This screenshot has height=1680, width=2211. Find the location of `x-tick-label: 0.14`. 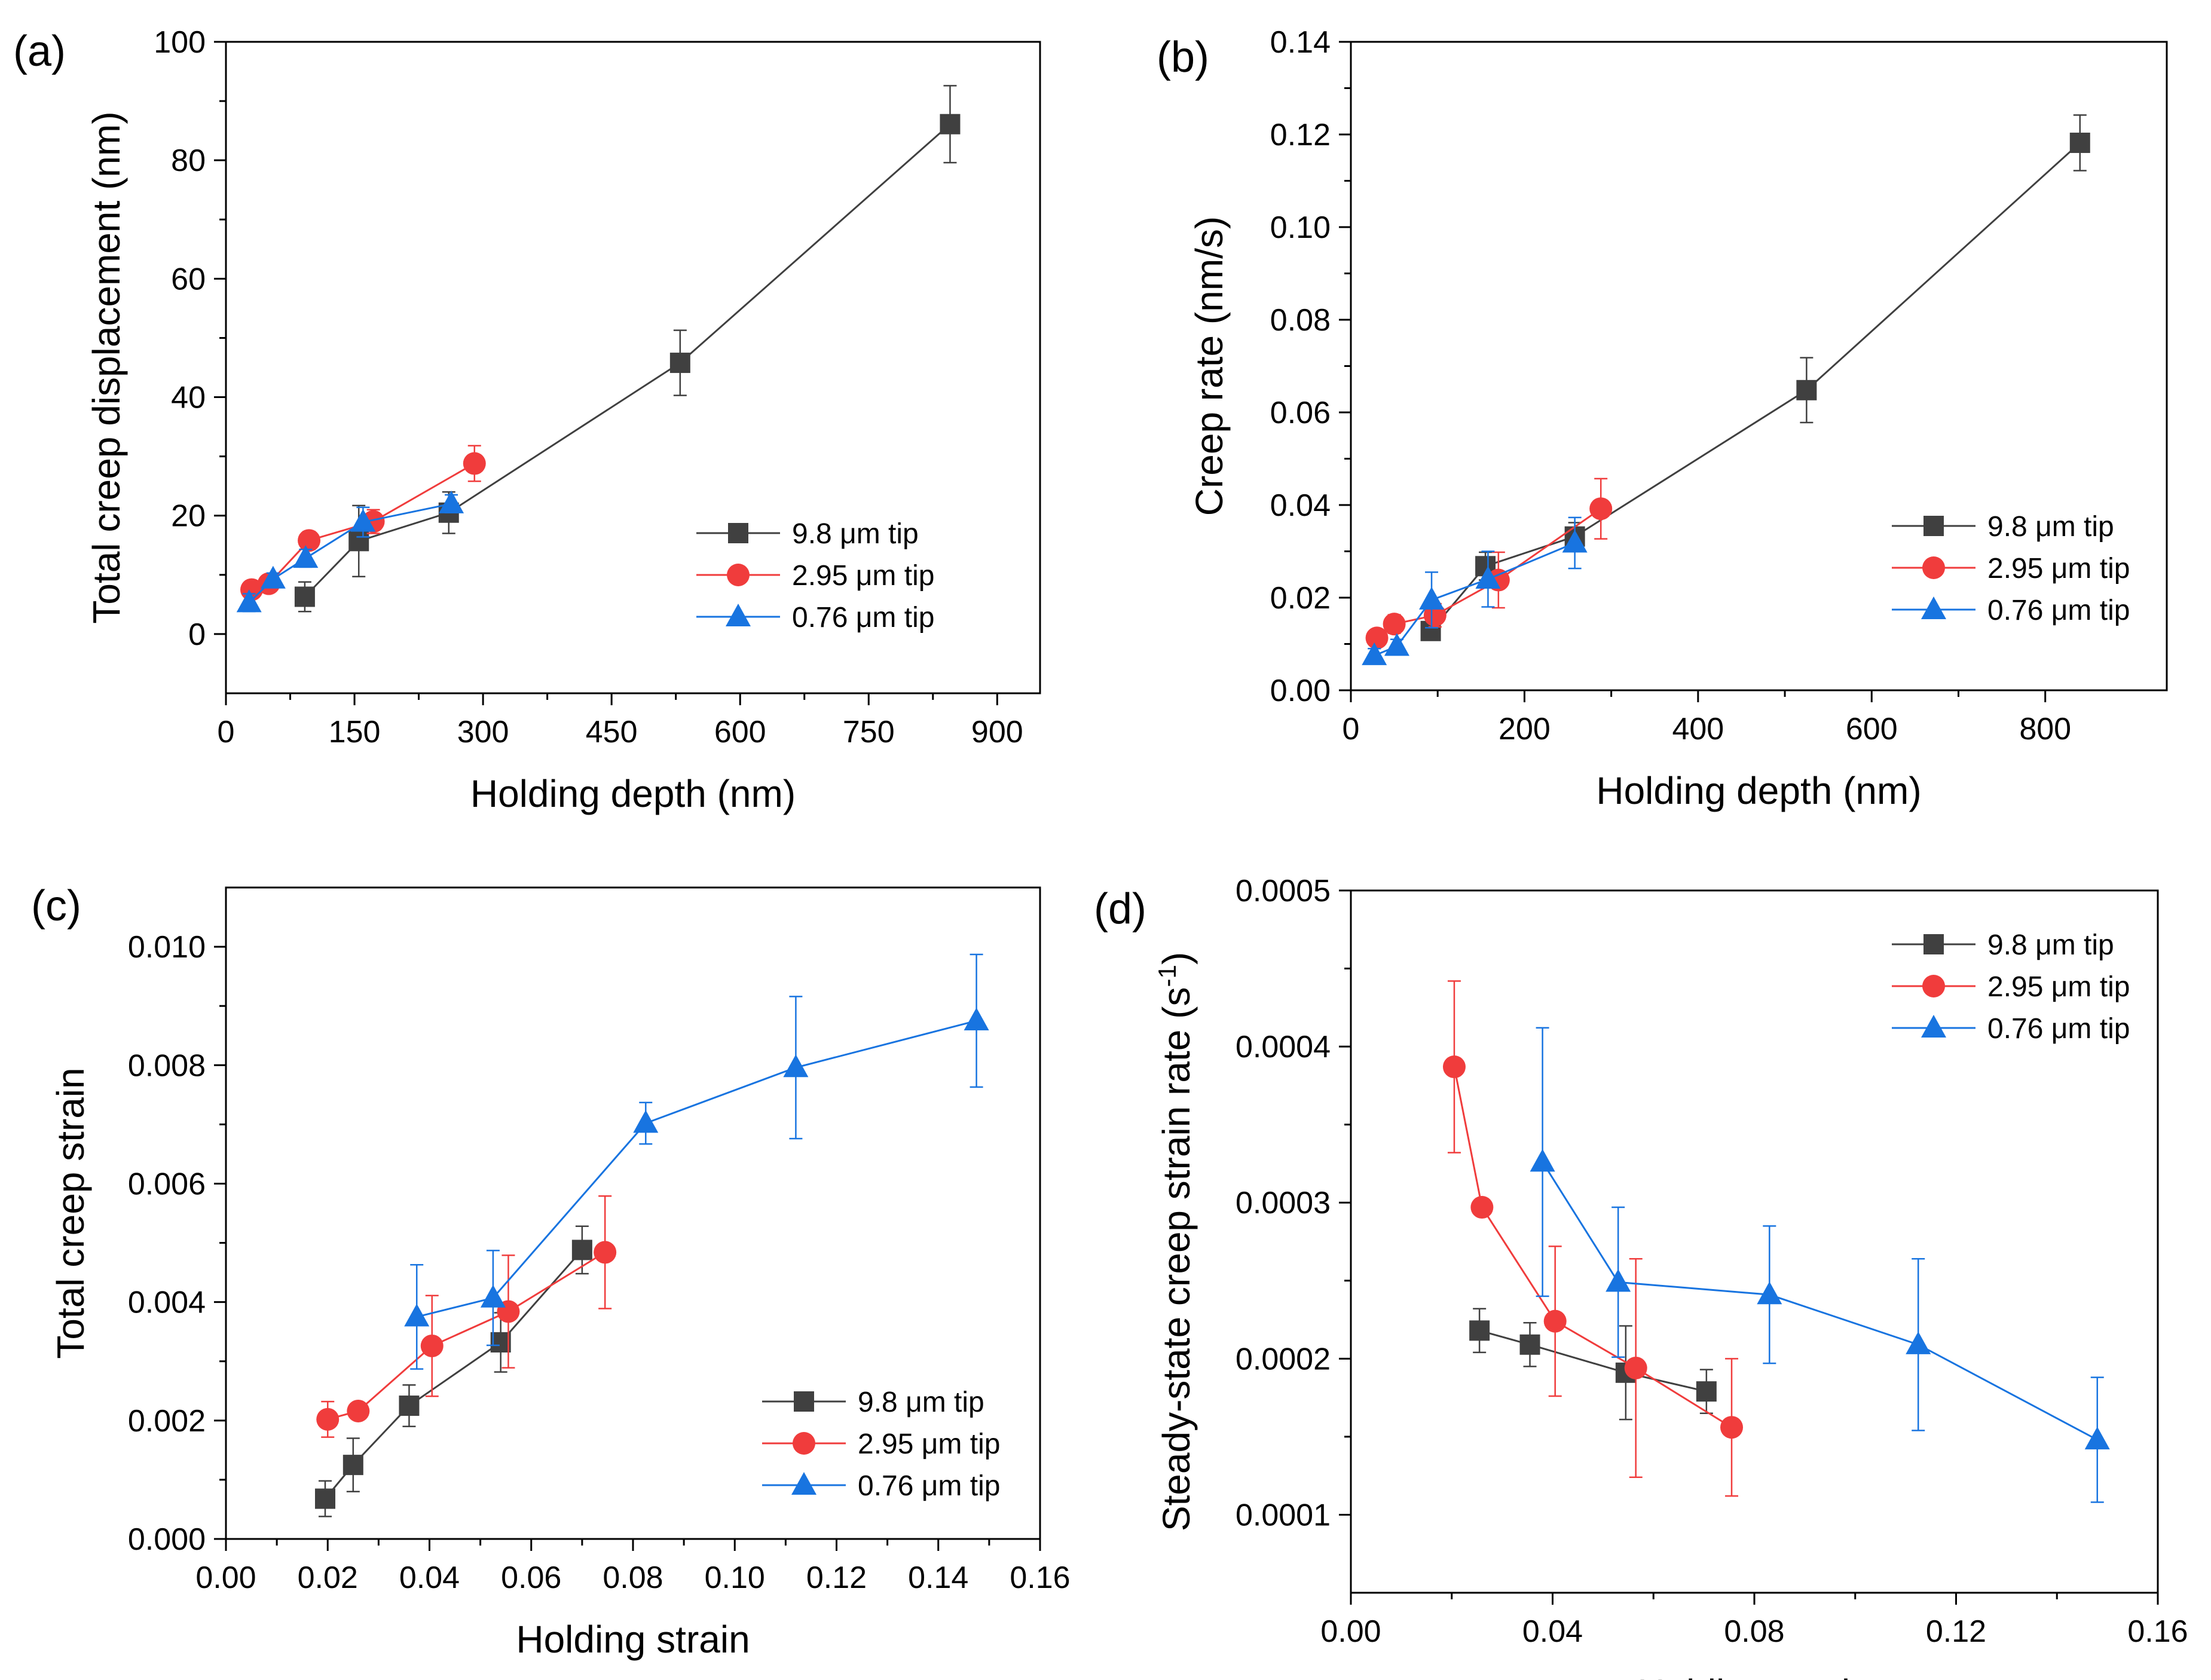

x-tick-label: 0.14 is located at coordinates (938, 1577).